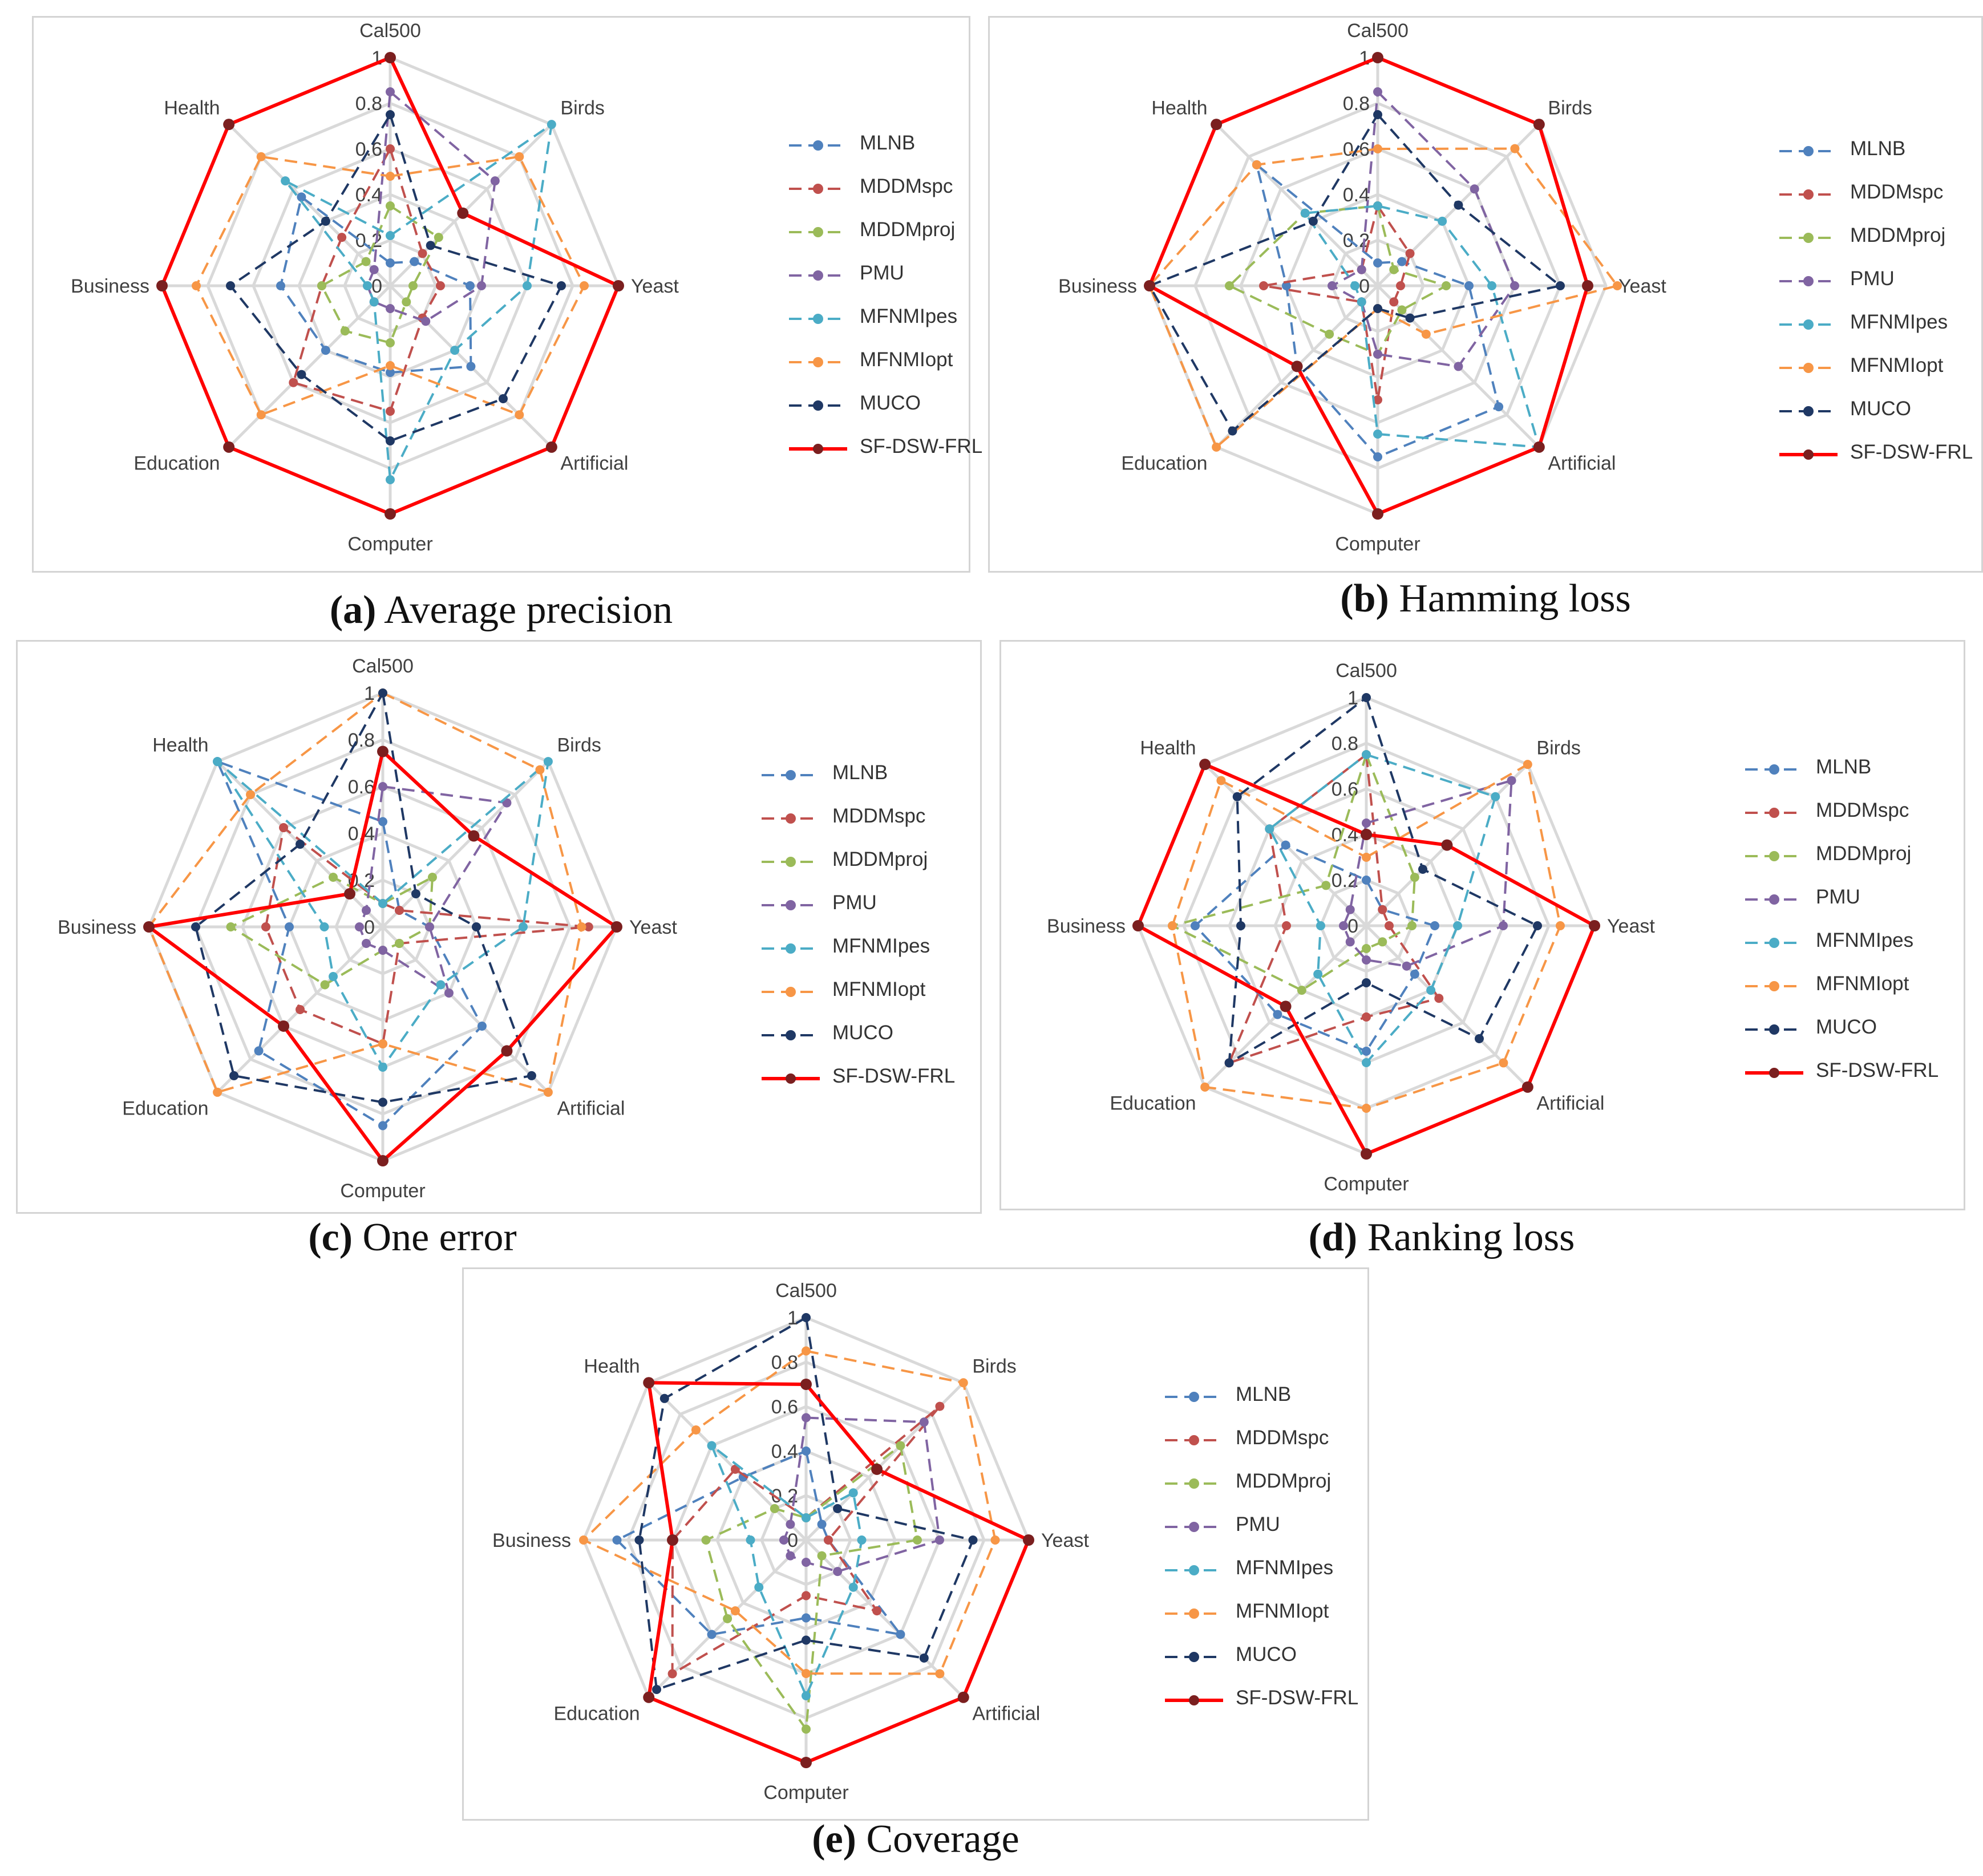 This screenshot has width=1983, height=1876. Describe the element at coordinates (322, 285) in the screenshot. I see `point-mddmproj-business` at that location.